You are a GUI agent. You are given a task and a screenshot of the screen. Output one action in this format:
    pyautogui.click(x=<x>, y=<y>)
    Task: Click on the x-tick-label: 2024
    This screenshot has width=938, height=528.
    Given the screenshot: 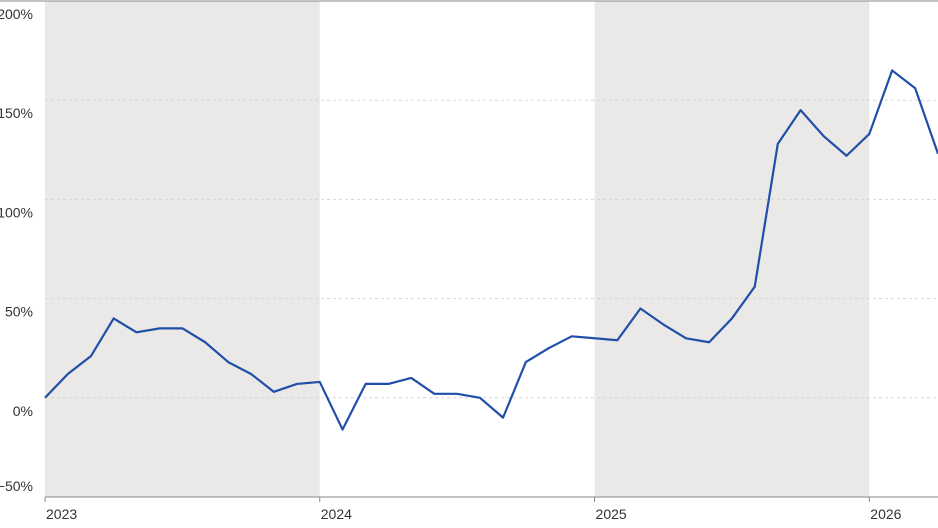 What is the action you would take?
    pyautogui.click(x=336, y=514)
    